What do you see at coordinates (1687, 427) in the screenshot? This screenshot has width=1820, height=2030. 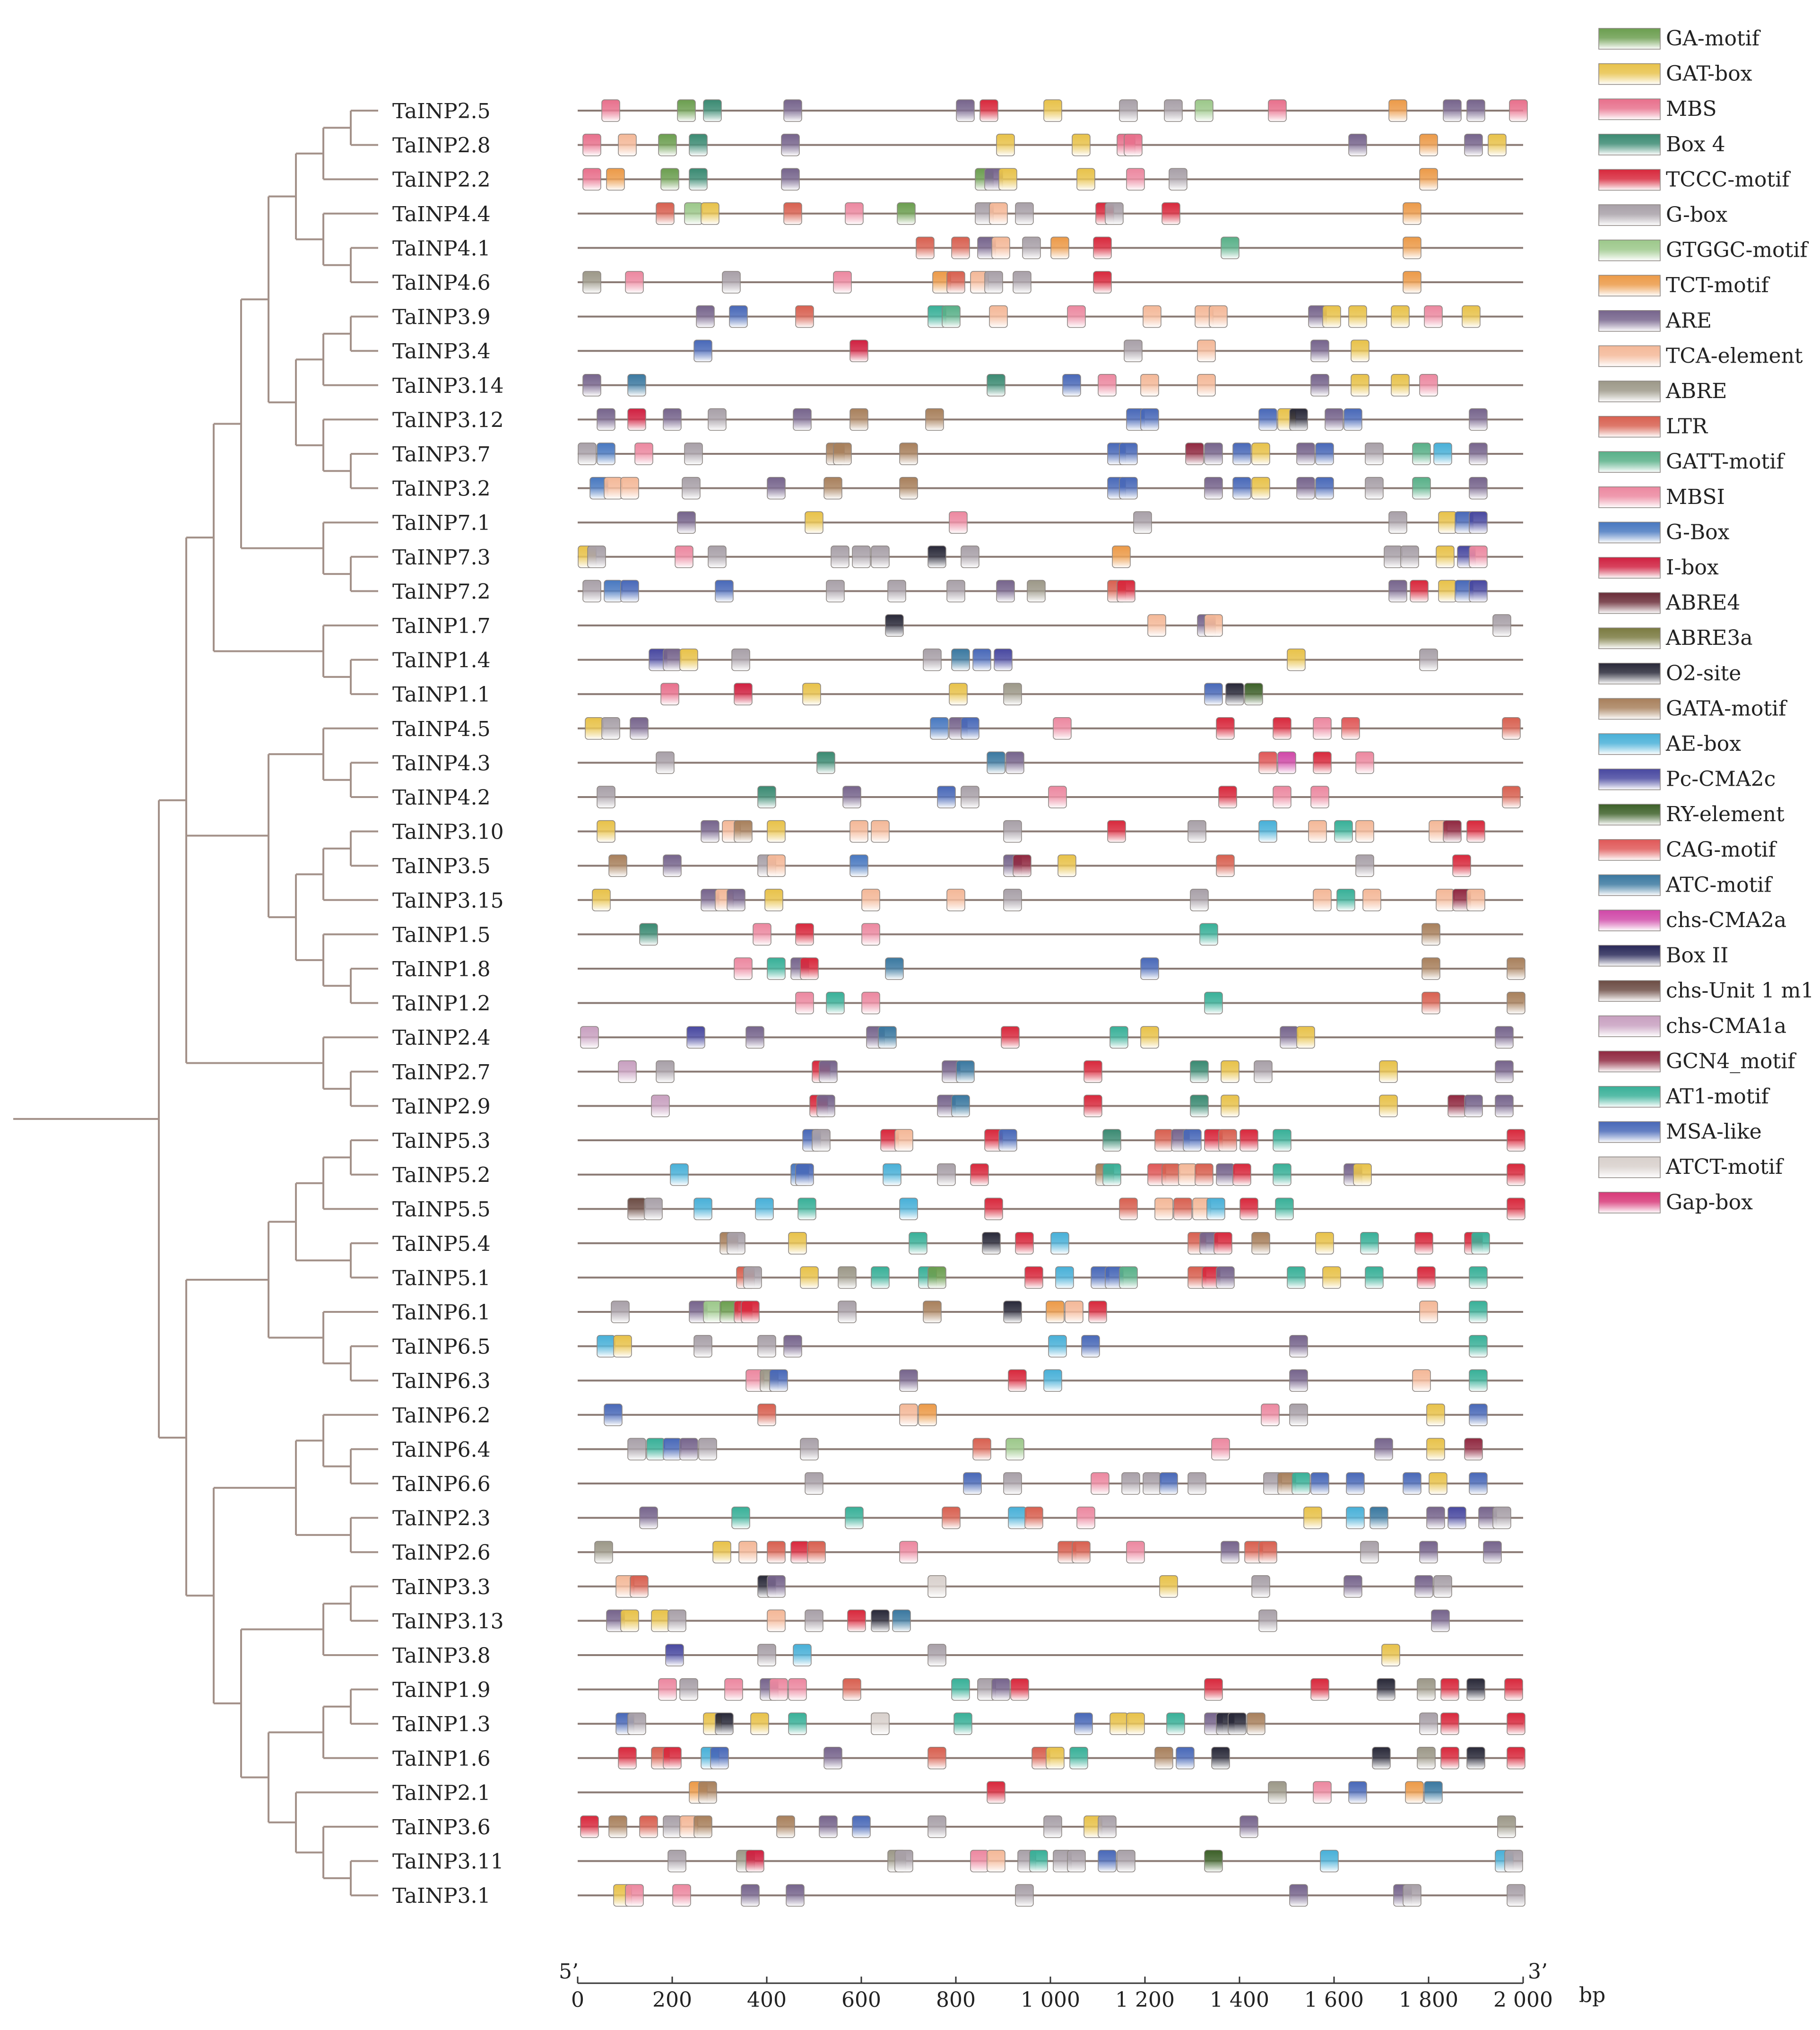 I see `legend-label: LTR` at bounding box center [1687, 427].